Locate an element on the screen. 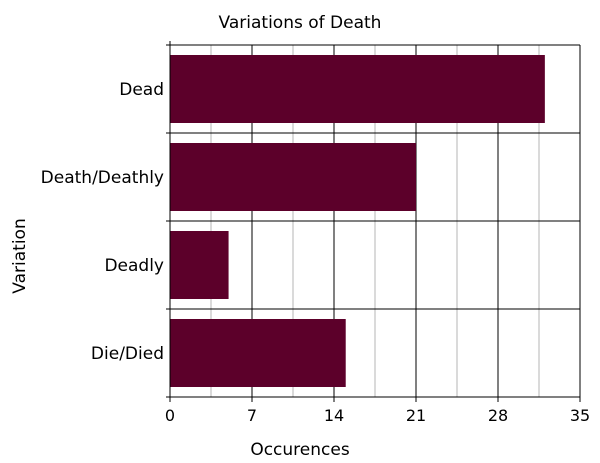  y-axis-label: Variation is located at coordinates (20, 255).